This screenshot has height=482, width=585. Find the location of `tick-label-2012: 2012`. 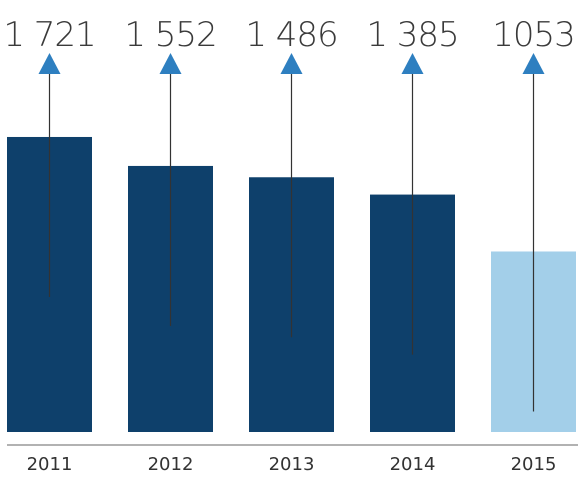

tick-label-2012: 2012 is located at coordinates (171, 464).